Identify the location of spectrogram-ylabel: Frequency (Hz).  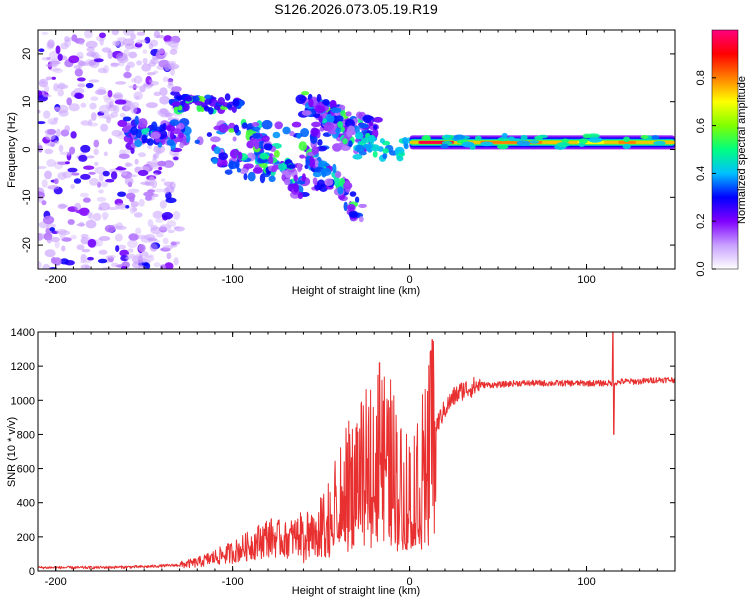
(12, 150).